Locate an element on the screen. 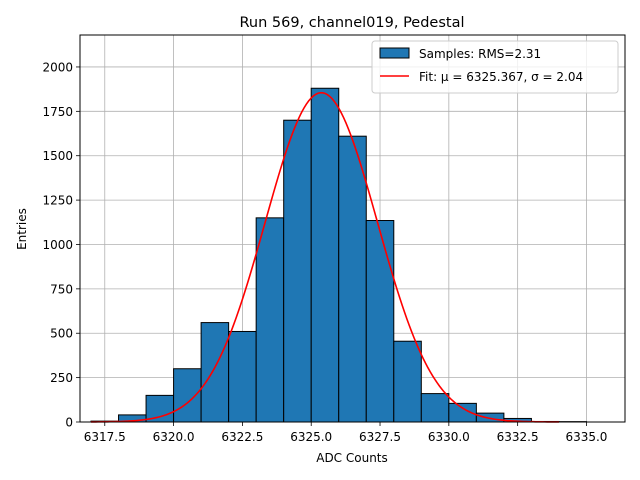  x-tick-label-3: 6325.0 is located at coordinates (311, 437).